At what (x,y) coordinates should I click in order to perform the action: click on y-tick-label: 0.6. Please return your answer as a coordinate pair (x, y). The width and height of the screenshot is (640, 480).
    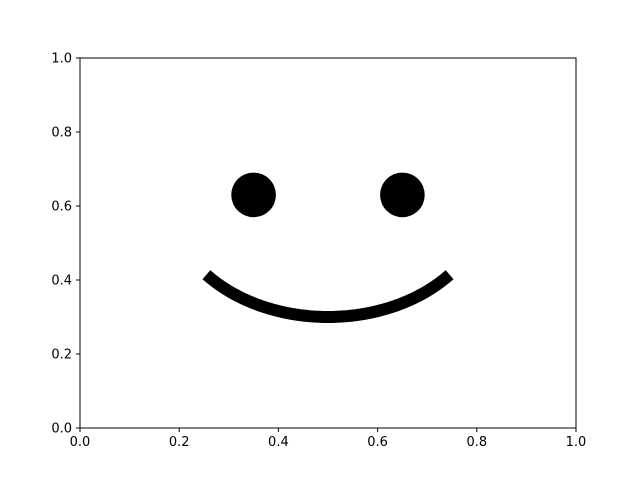
    Looking at the image, I should click on (61, 207).